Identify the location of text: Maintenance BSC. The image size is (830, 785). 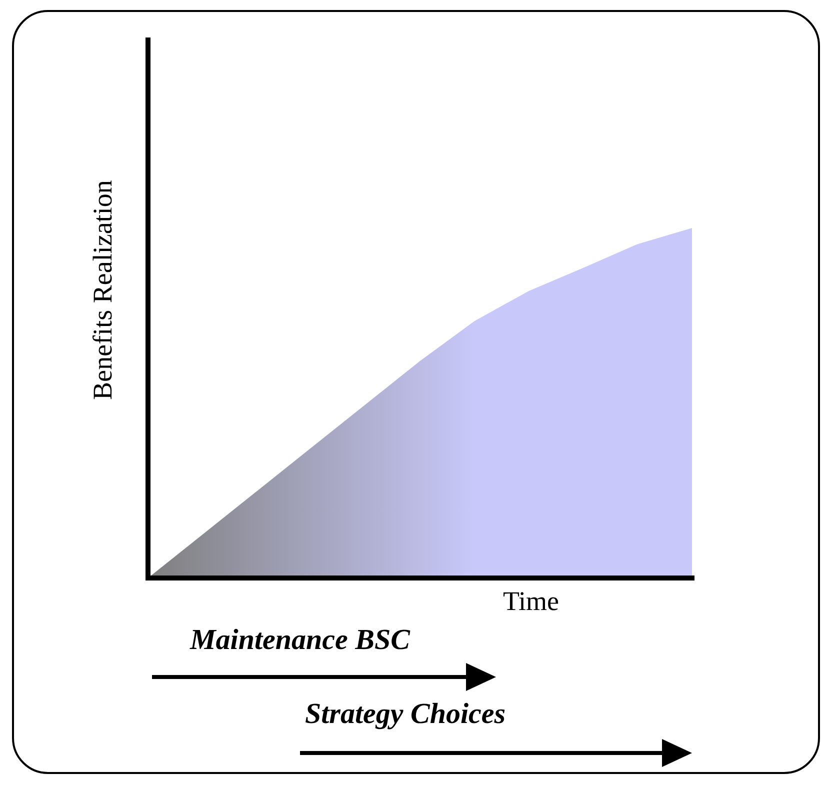
(300, 640).